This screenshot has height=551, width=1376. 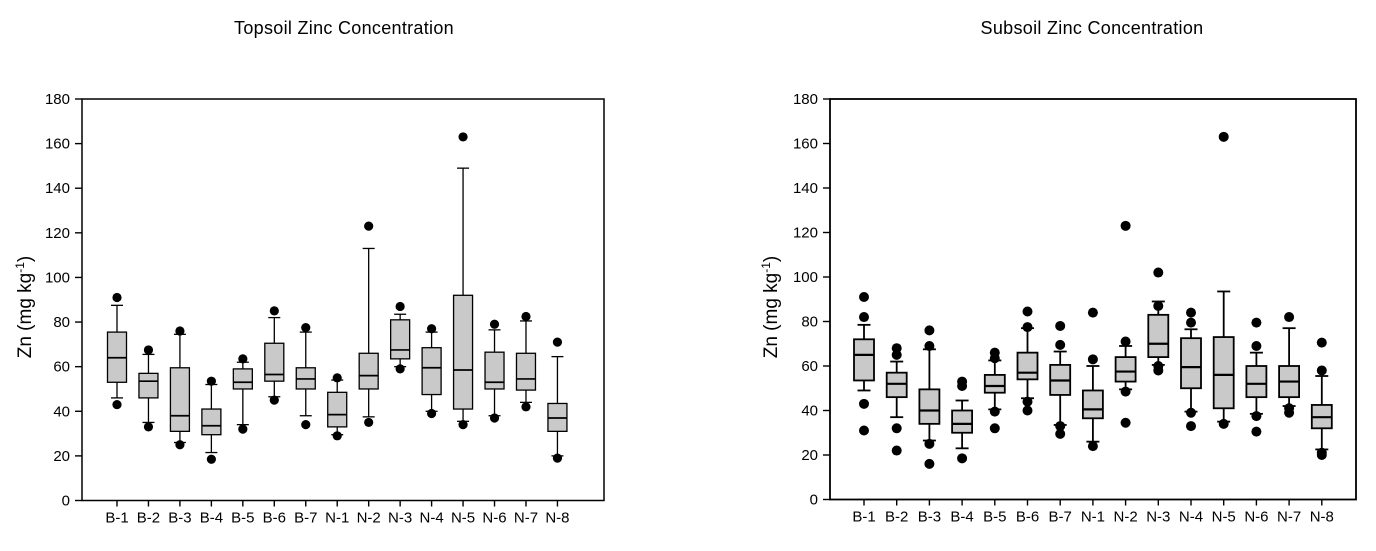 I want to click on category-label: N-2, so click(x=369, y=518).